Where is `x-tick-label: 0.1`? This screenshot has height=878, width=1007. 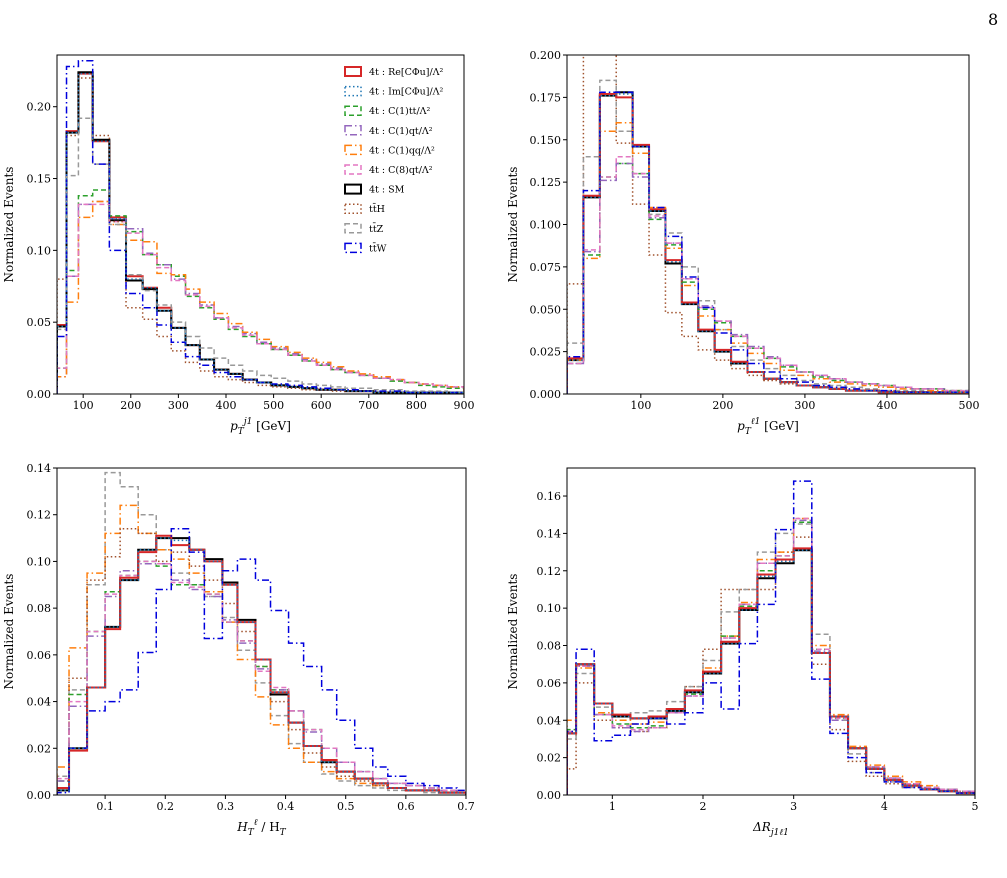
x-tick-label: 0.1 is located at coordinates (105, 806).